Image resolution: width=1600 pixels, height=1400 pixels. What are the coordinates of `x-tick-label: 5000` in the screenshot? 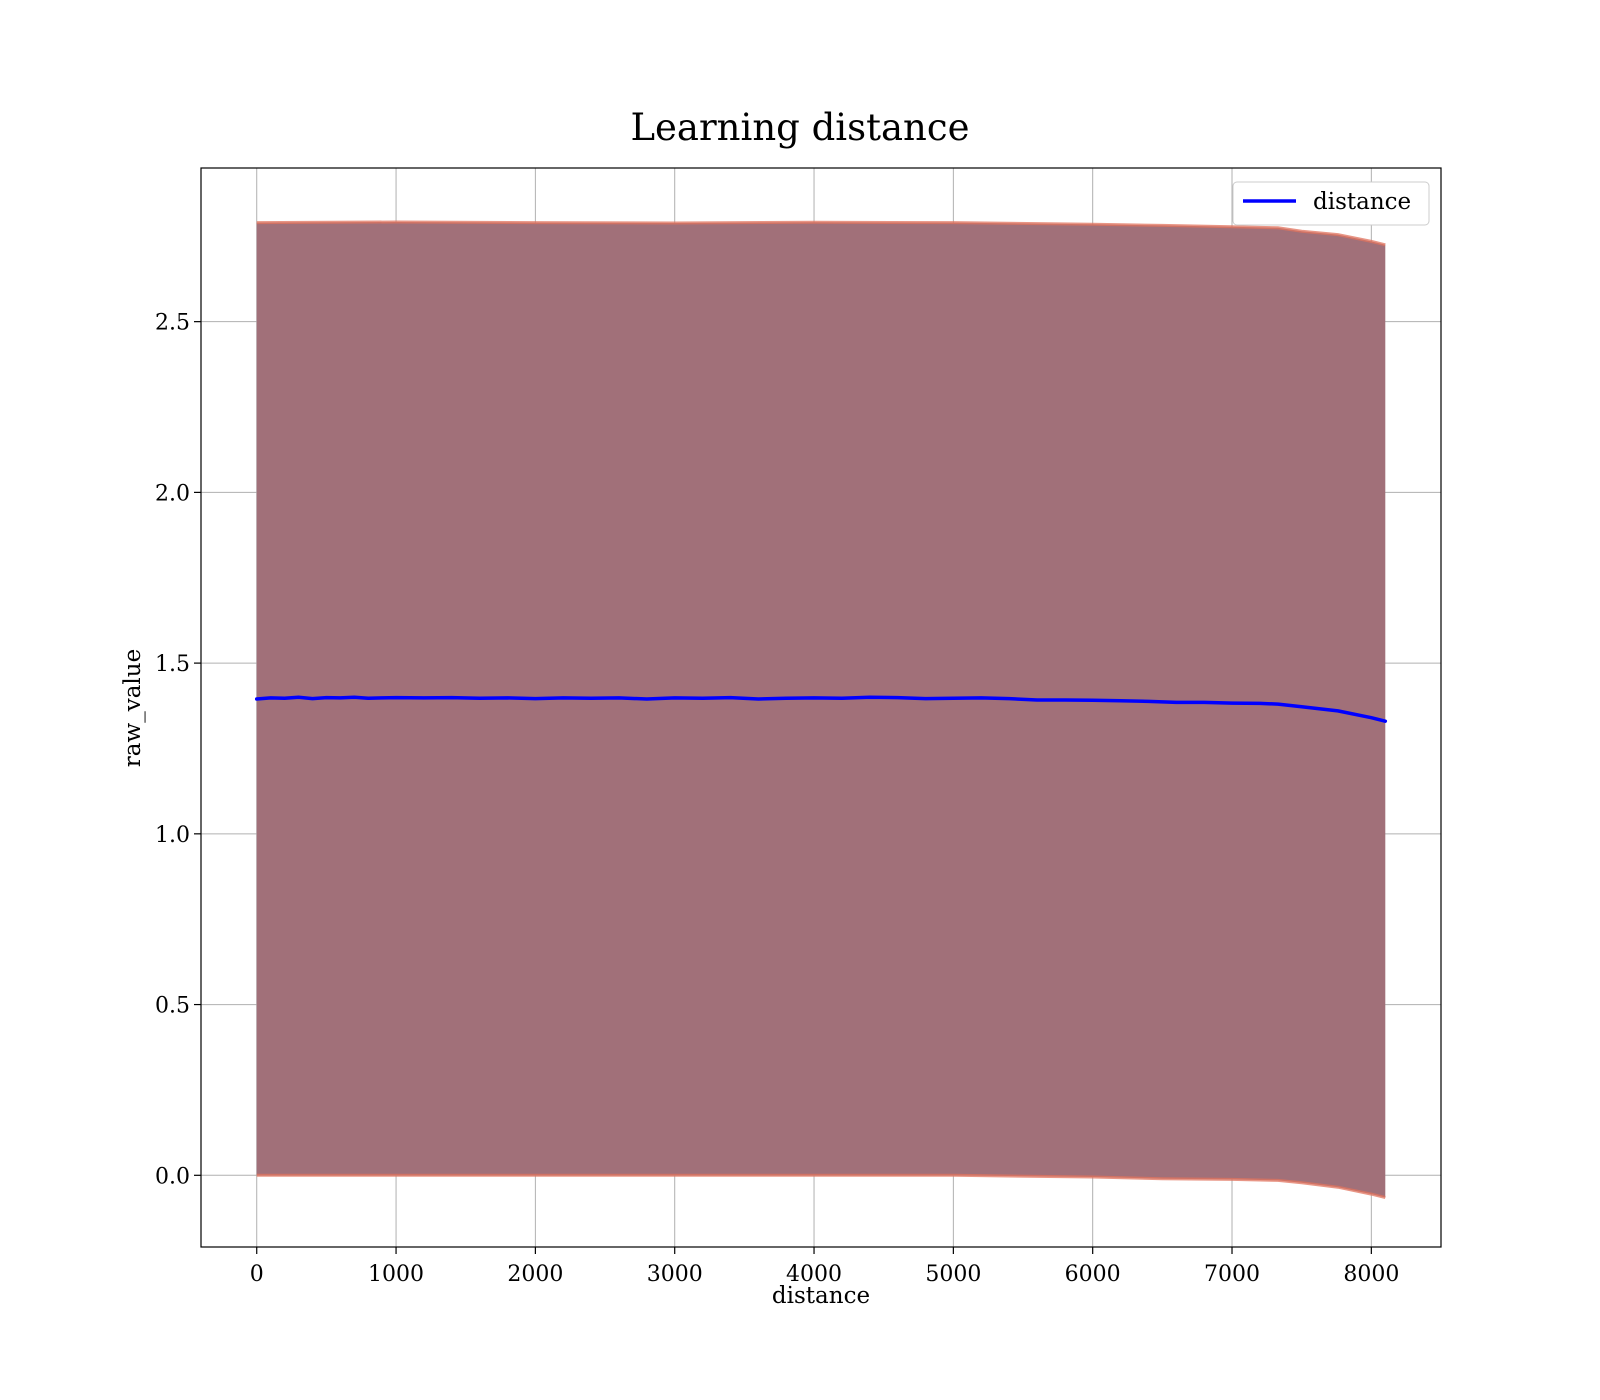 It's located at (953, 1274).